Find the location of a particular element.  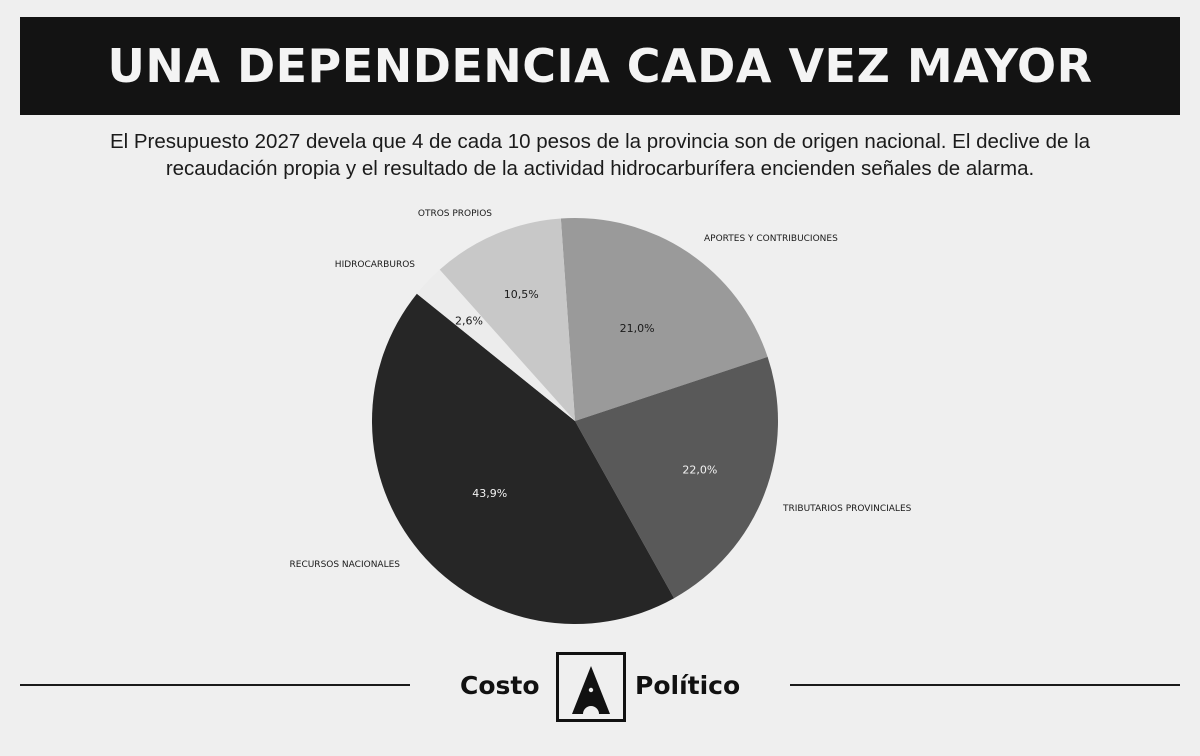

pie-slice-hidrocarburos is located at coordinates (495, 345).